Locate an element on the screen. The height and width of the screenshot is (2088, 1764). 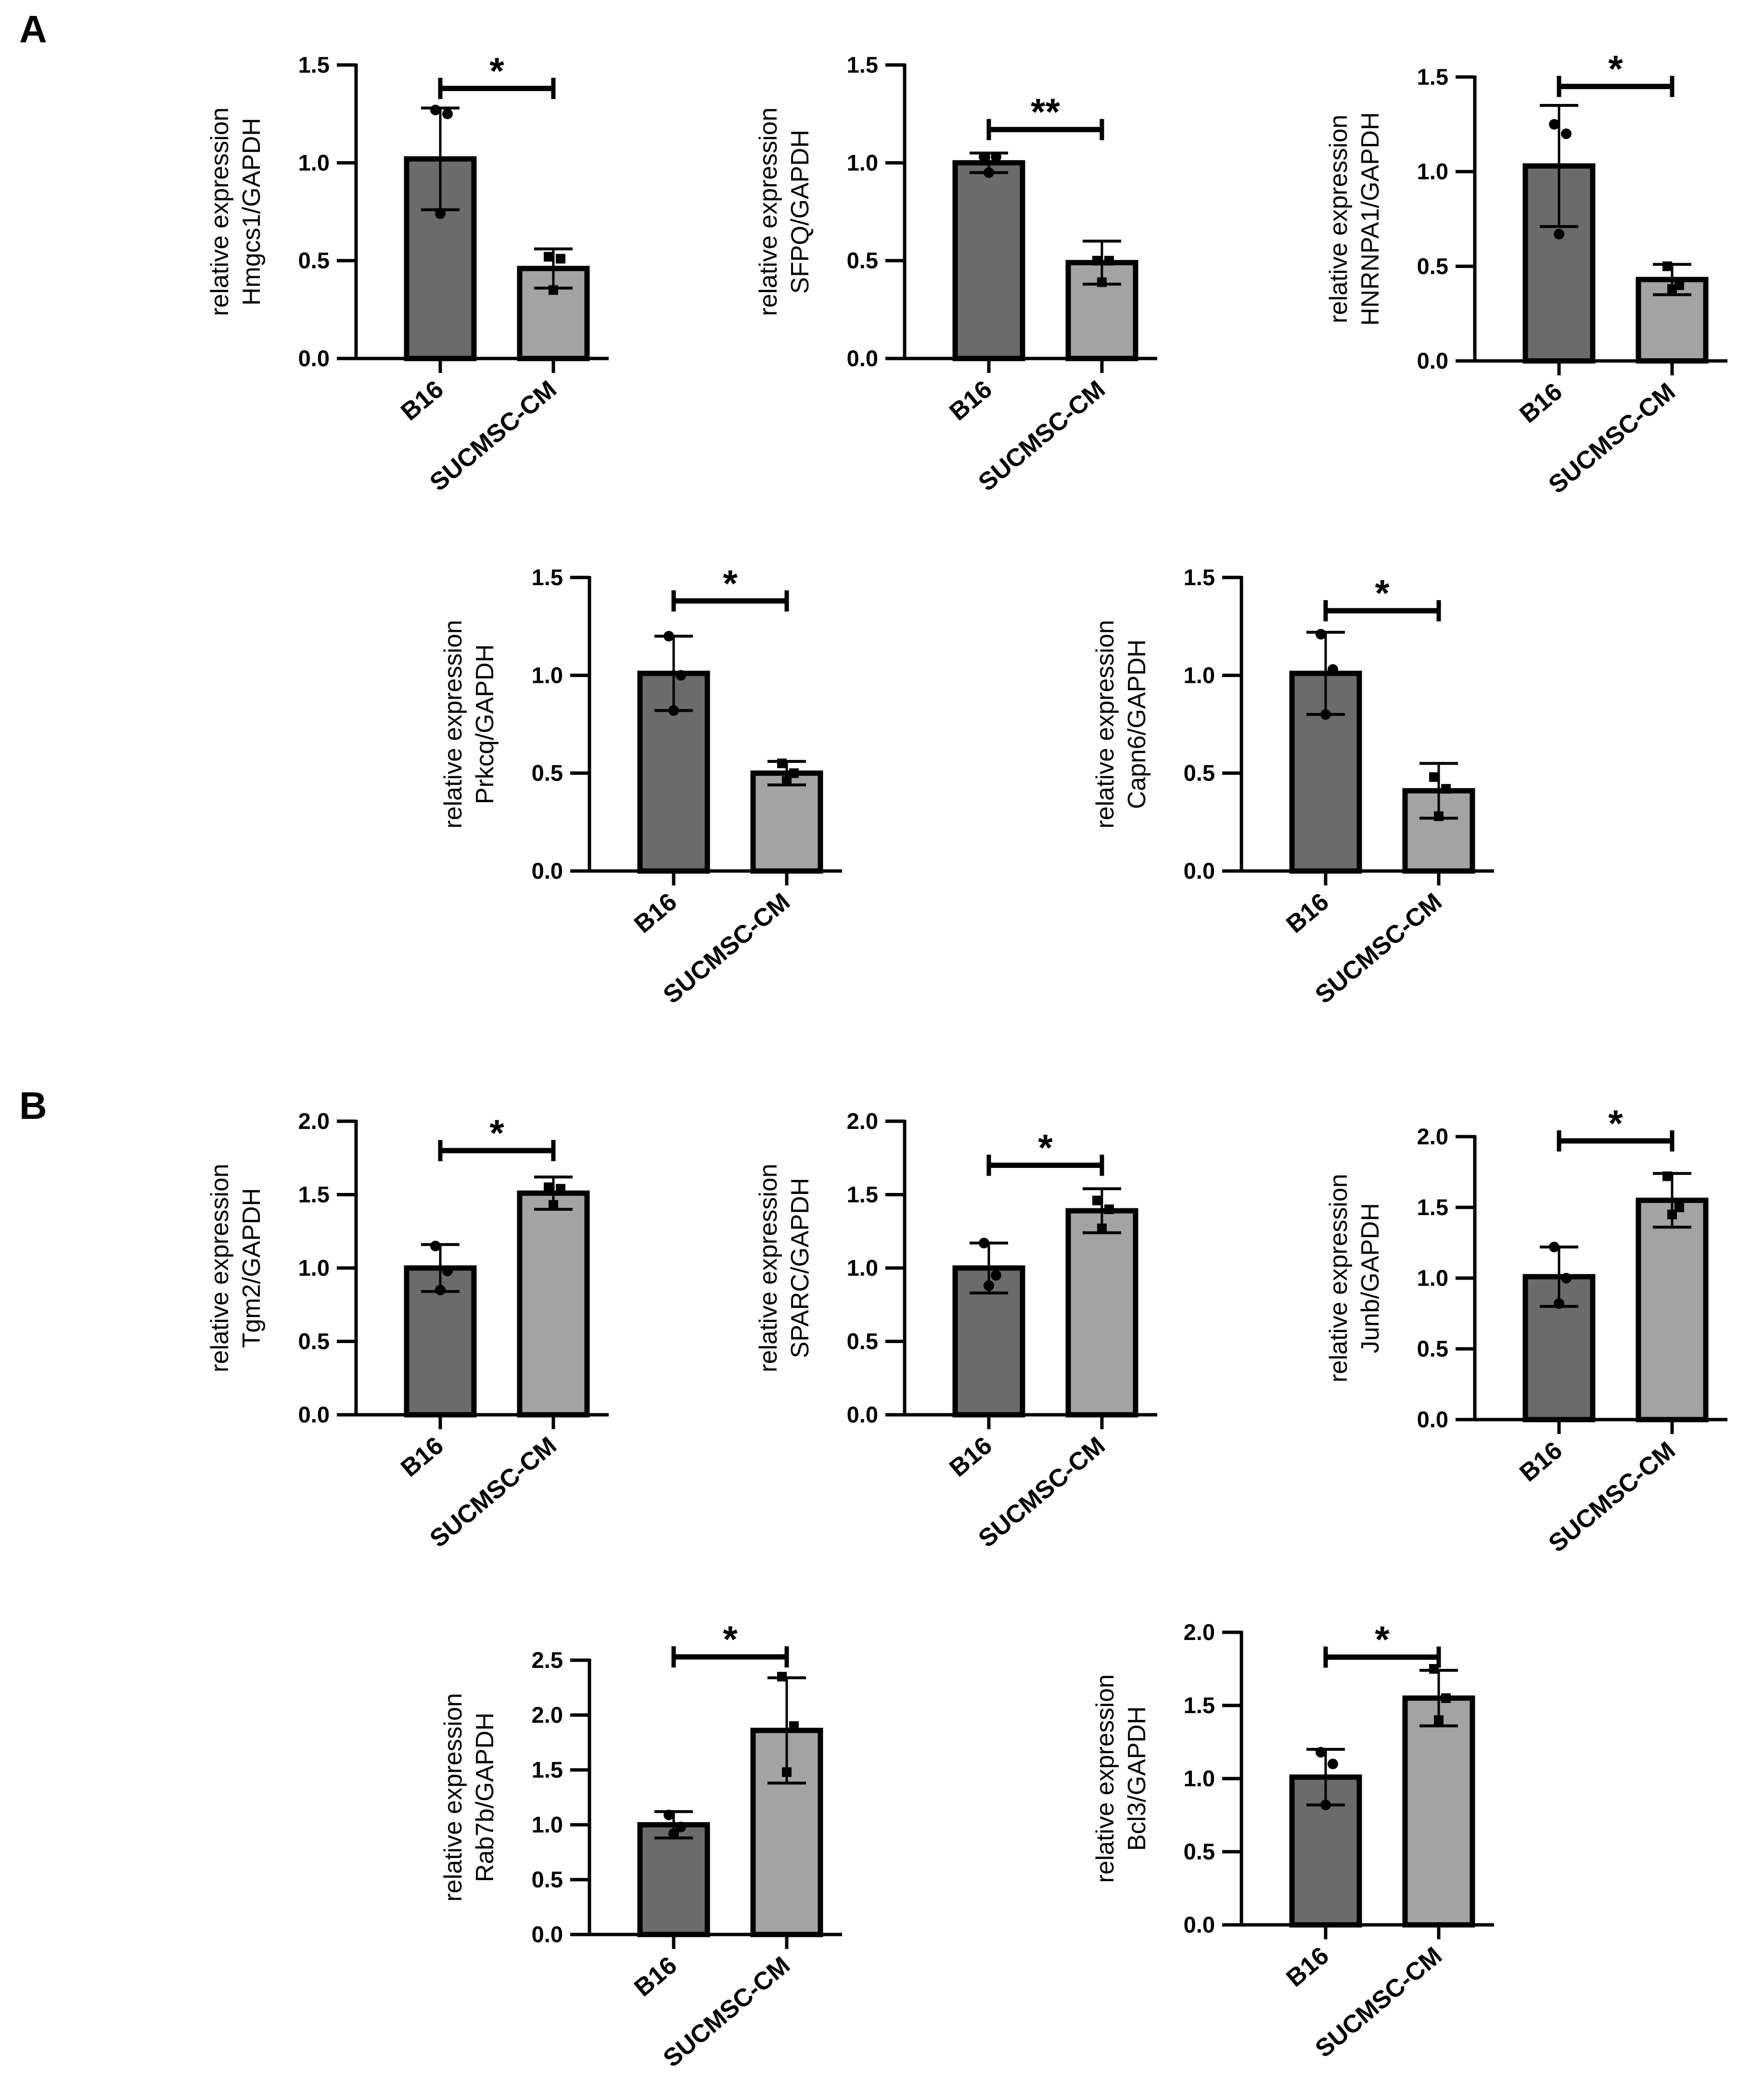
y-axis-title: relative expression Rab7b/GAPDH is located at coordinates (469, 1797).